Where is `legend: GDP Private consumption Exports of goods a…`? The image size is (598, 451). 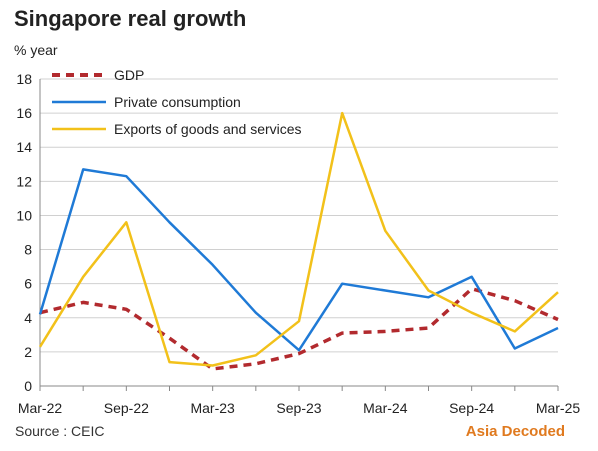 legend: GDP Private consumption Exports of goods a… is located at coordinates (177, 102).